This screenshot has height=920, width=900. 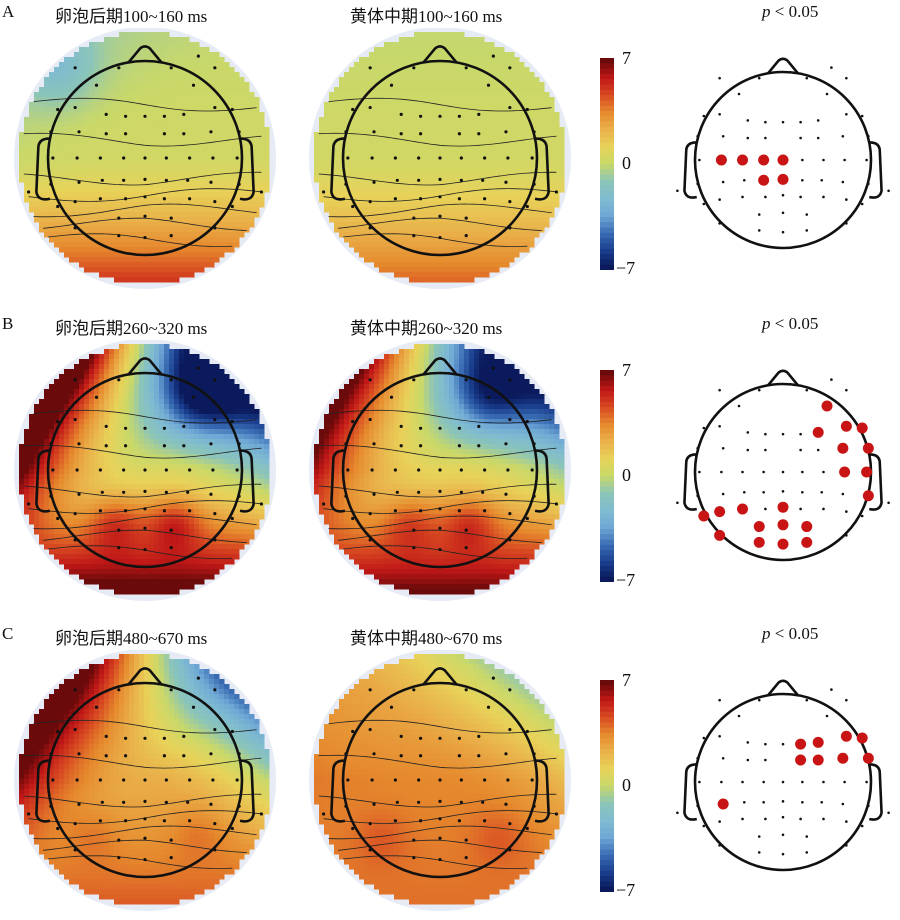 I want to click on map-title: 卵泡后期260~320 ms, so click(x=131, y=326).